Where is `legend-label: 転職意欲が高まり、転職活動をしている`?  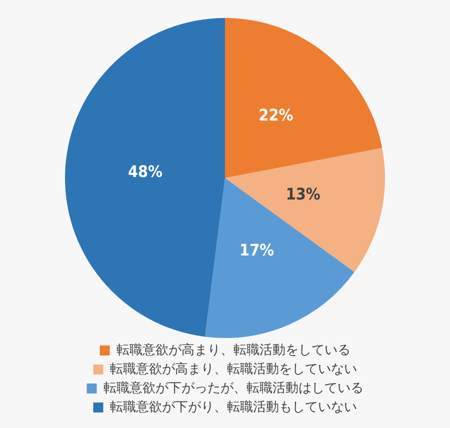 legend-label: 転職意欲が高まり、転職活動をしている is located at coordinates (233, 350).